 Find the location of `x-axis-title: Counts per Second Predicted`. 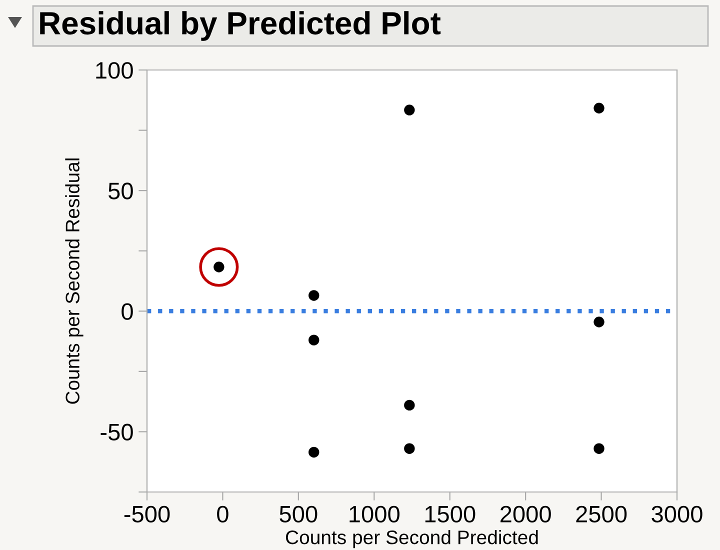

x-axis-title: Counts per Second Predicted is located at coordinates (412, 539).